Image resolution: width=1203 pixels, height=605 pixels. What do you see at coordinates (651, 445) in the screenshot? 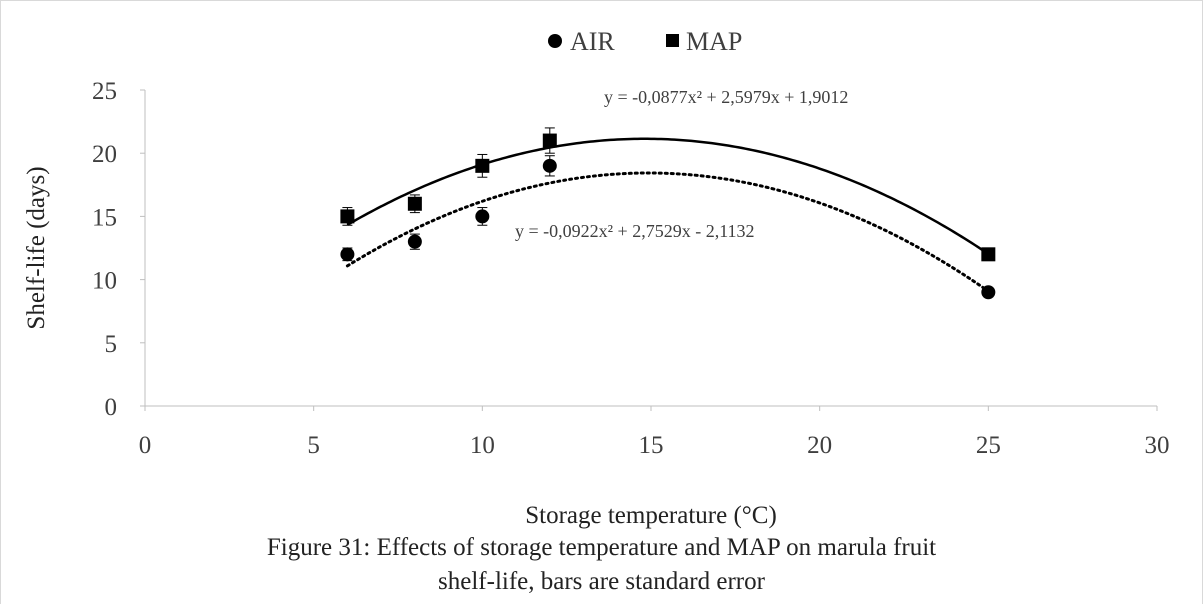
I see `x-tick-label: 15` at bounding box center [651, 445].